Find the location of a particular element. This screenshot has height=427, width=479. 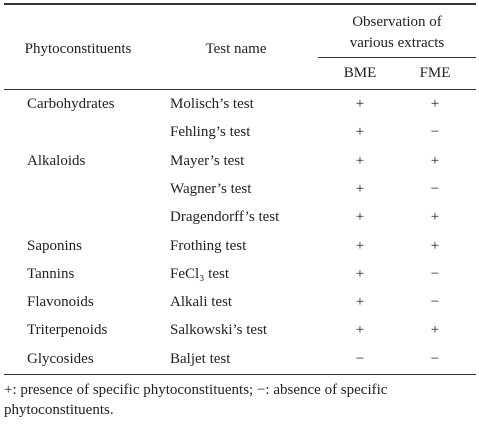

header-cell: Observation of is located at coordinates (397, 22).